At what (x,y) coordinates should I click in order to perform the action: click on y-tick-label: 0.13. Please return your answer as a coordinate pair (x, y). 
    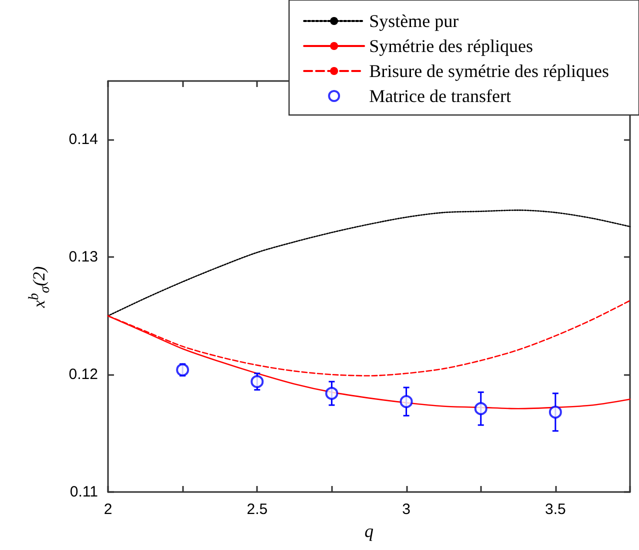
    Looking at the image, I should click on (83, 257).